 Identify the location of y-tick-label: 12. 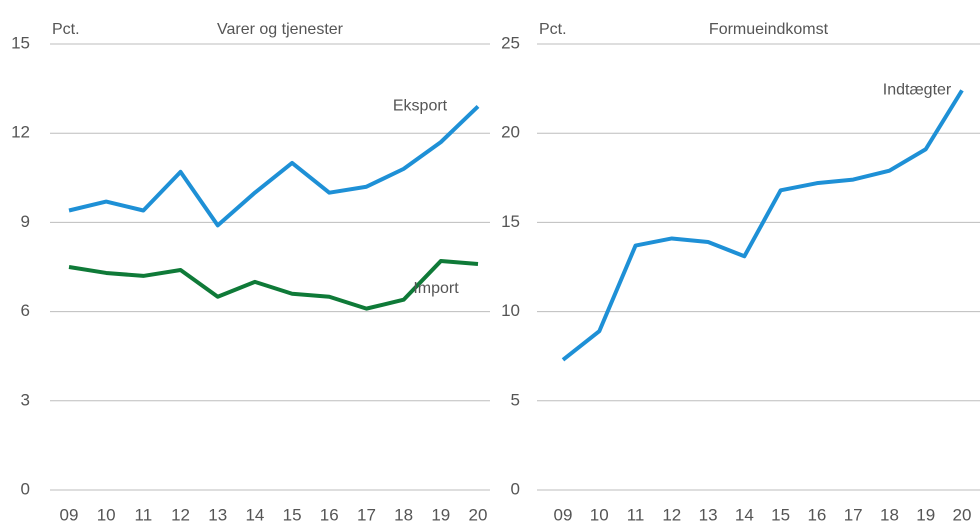
(20, 132).